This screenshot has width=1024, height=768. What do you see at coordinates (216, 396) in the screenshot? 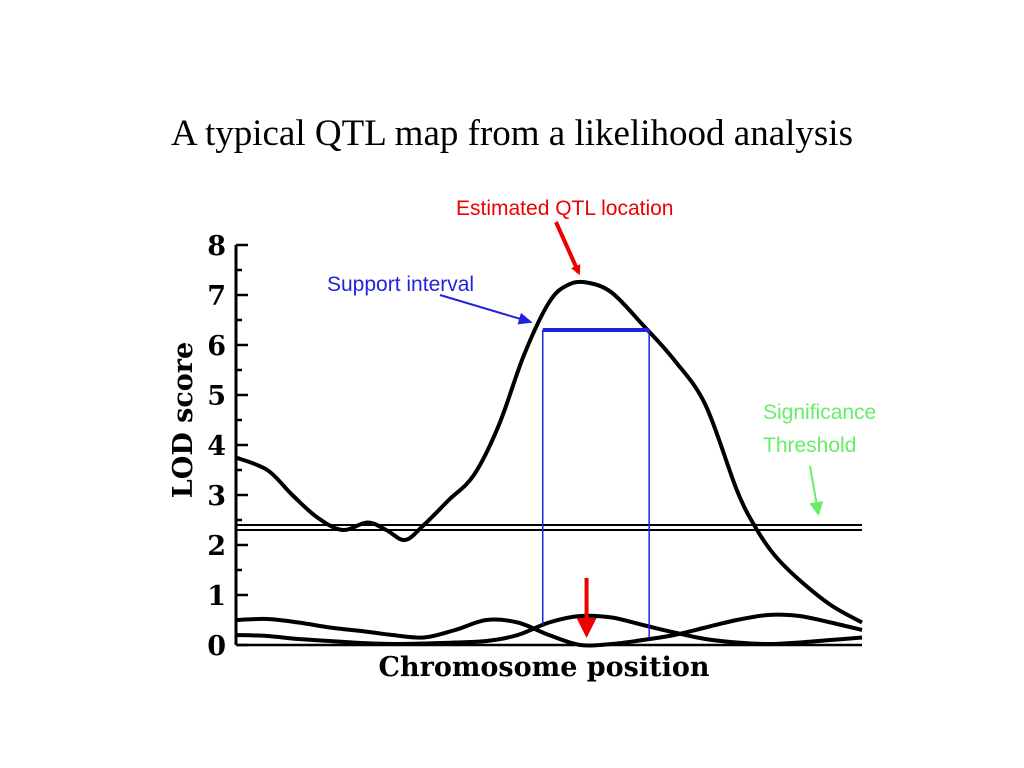
I see `y-tick-label: 5` at bounding box center [216, 396].